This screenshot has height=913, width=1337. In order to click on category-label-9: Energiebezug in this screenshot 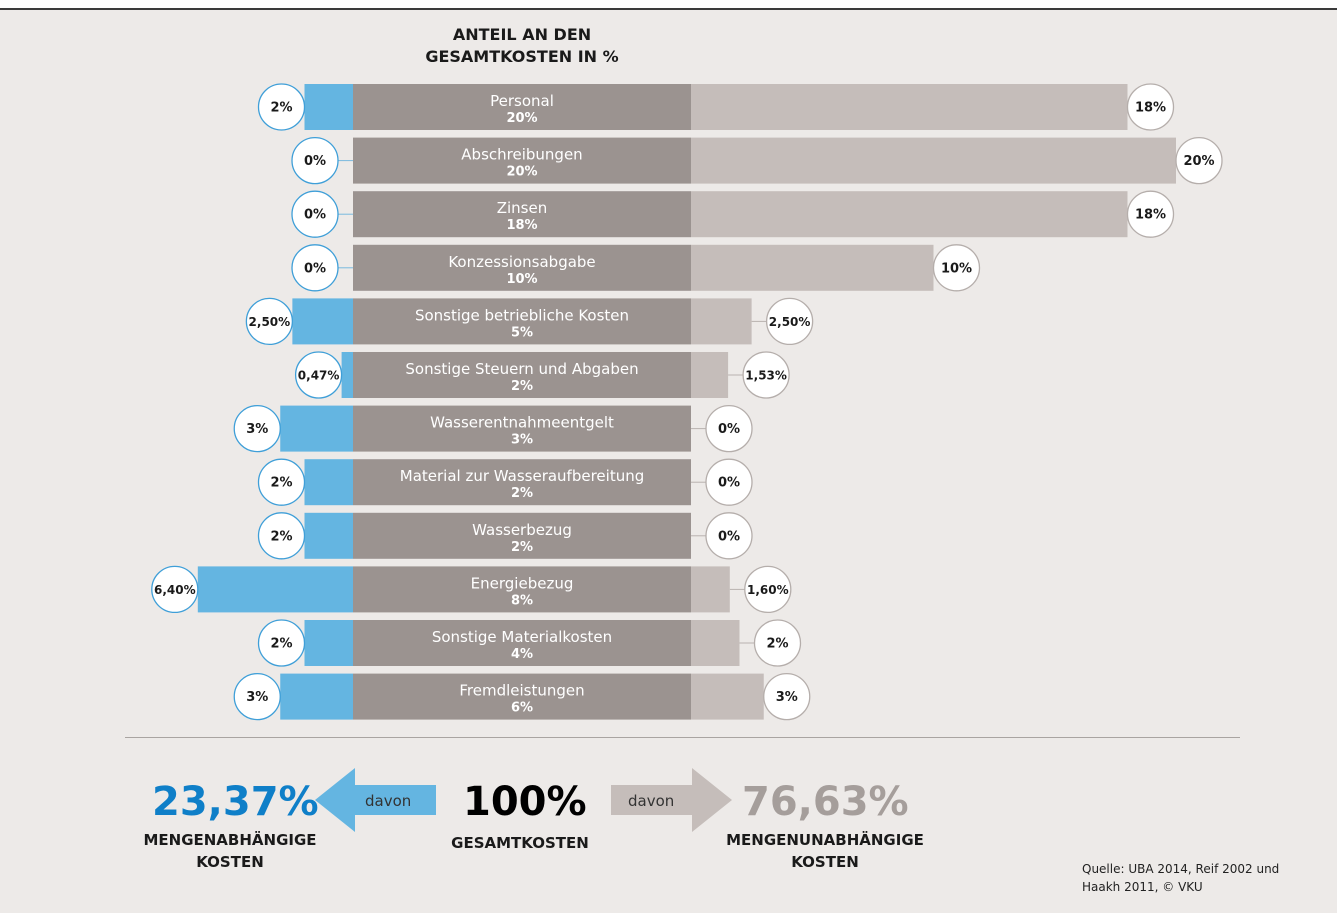, I will do `click(522, 583)`.